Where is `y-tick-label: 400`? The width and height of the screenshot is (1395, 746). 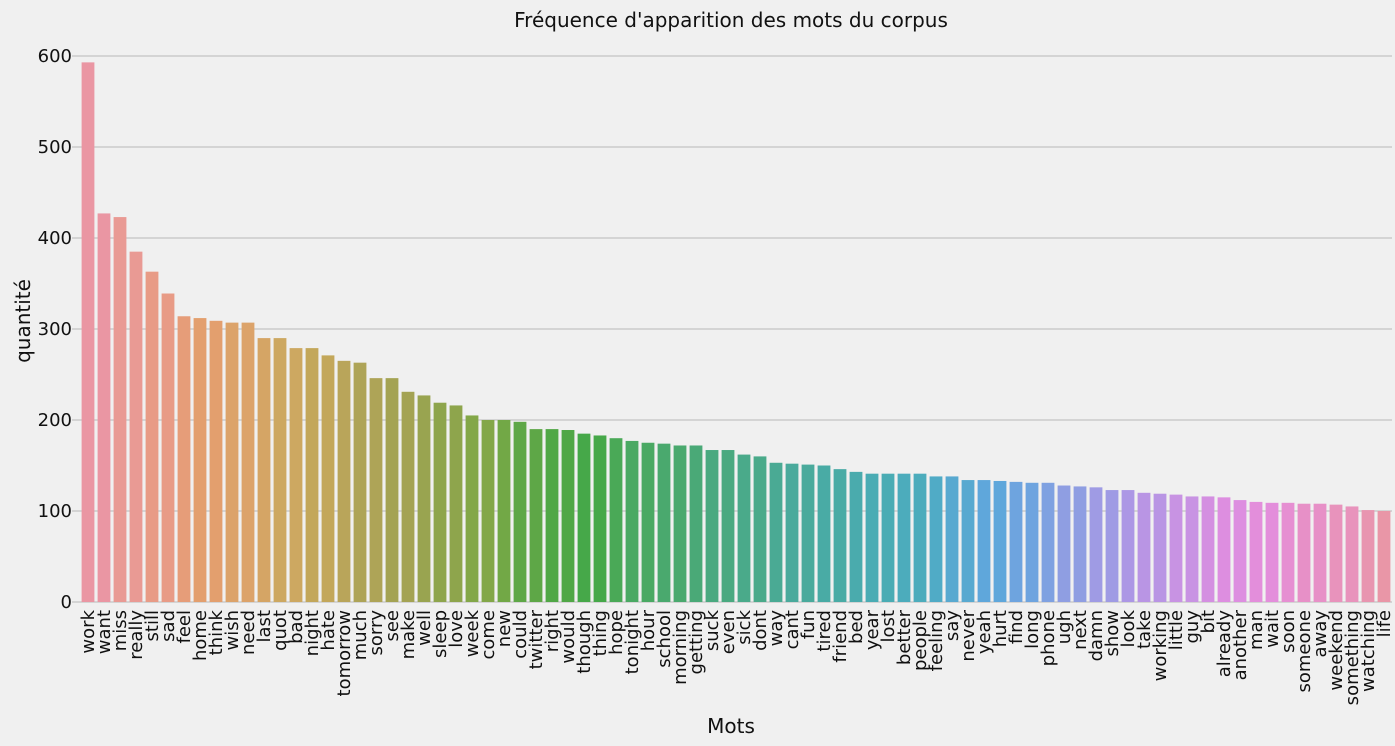 y-tick-label: 400 is located at coordinates (55, 238).